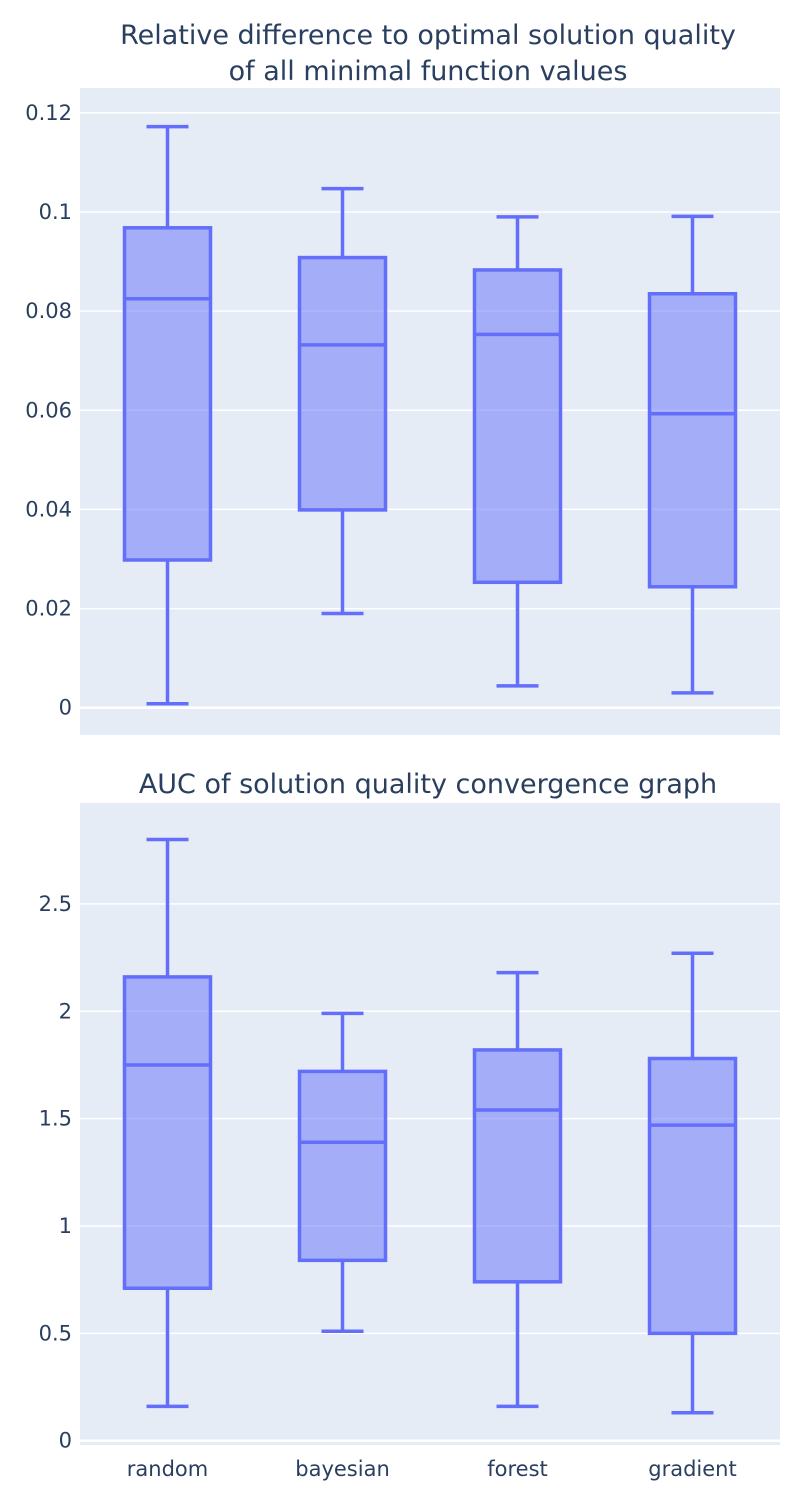 The image size is (800, 1500). What do you see at coordinates (167, 1469) in the screenshot?
I see `x-tick-label: random` at bounding box center [167, 1469].